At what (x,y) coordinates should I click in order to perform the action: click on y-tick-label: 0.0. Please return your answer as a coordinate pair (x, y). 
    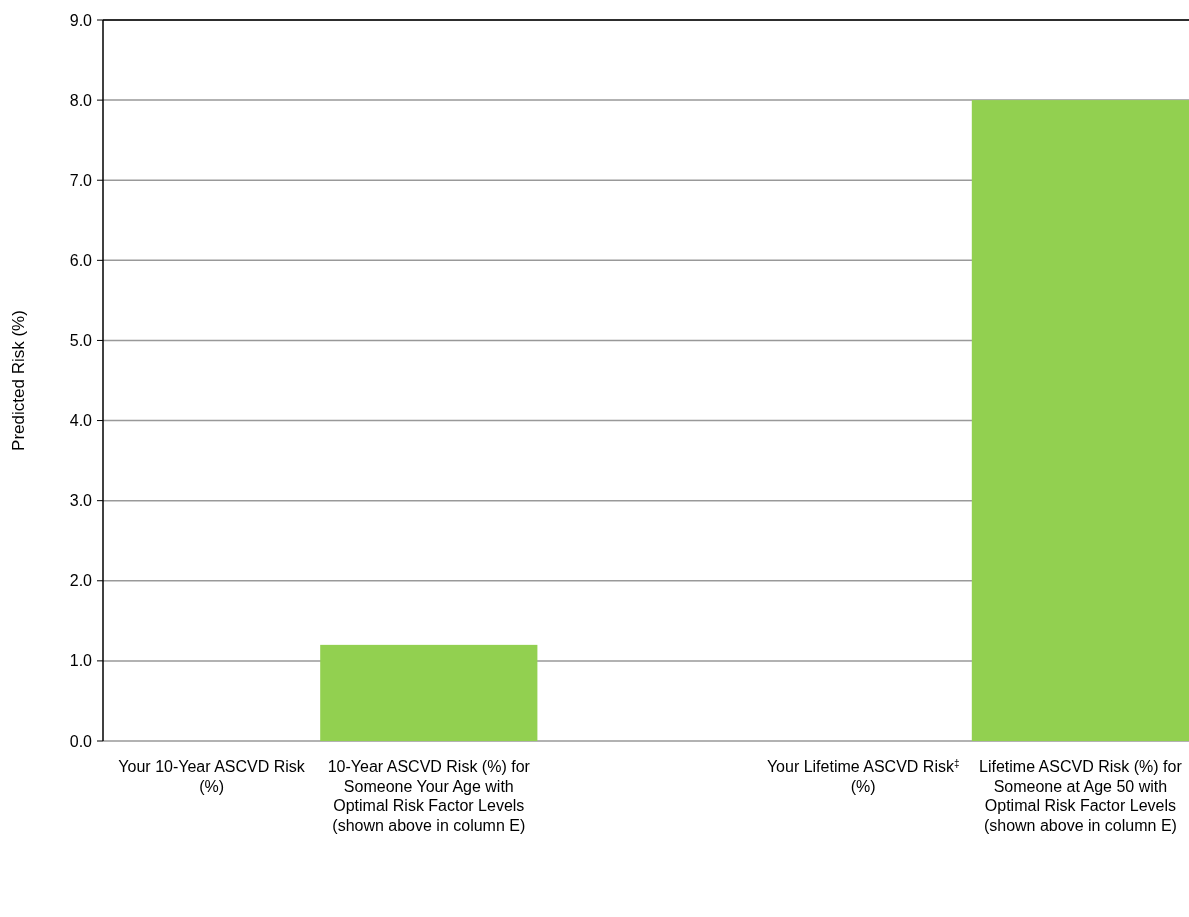
    Looking at the image, I should click on (81, 741).